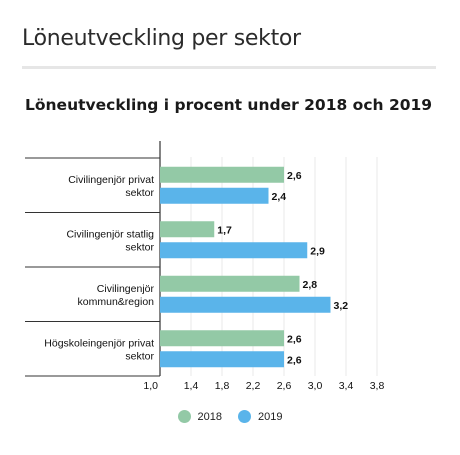  What do you see at coordinates (284, 386) in the screenshot?
I see `x-tick-label-4: 2,6` at bounding box center [284, 386].